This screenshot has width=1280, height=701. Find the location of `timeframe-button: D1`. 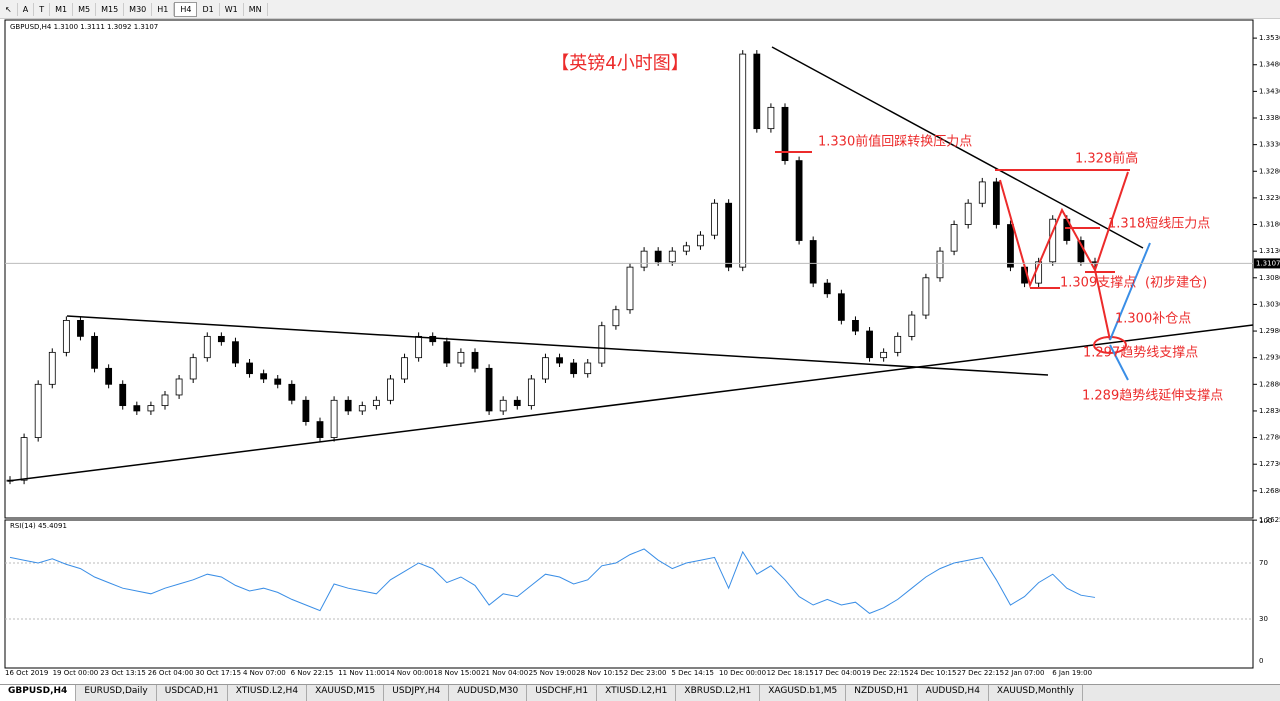

timeframe-button: D1 is located at coordinates (208, 9).